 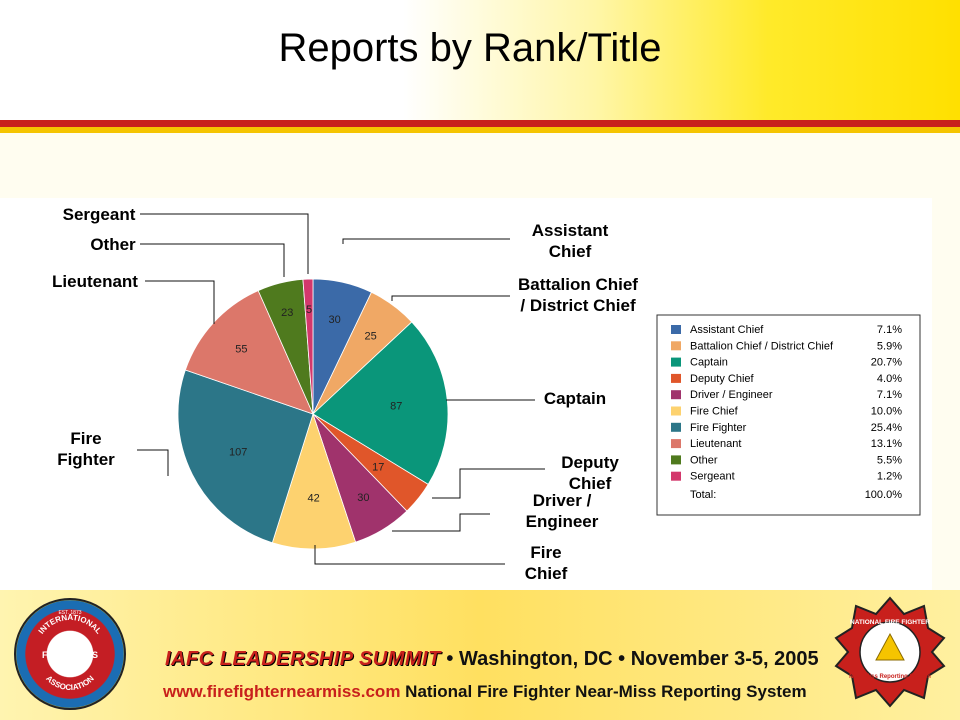 What do you see at coordinates (886, 412) in the screenshot?
I see `legend-percent-fire-chief: 10.0%` at bounding box center [886, 412].